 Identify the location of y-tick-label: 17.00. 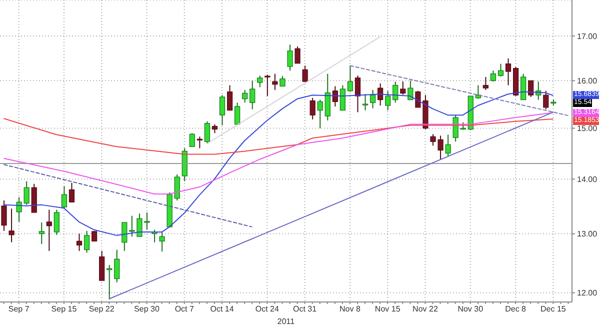
(587, 36).